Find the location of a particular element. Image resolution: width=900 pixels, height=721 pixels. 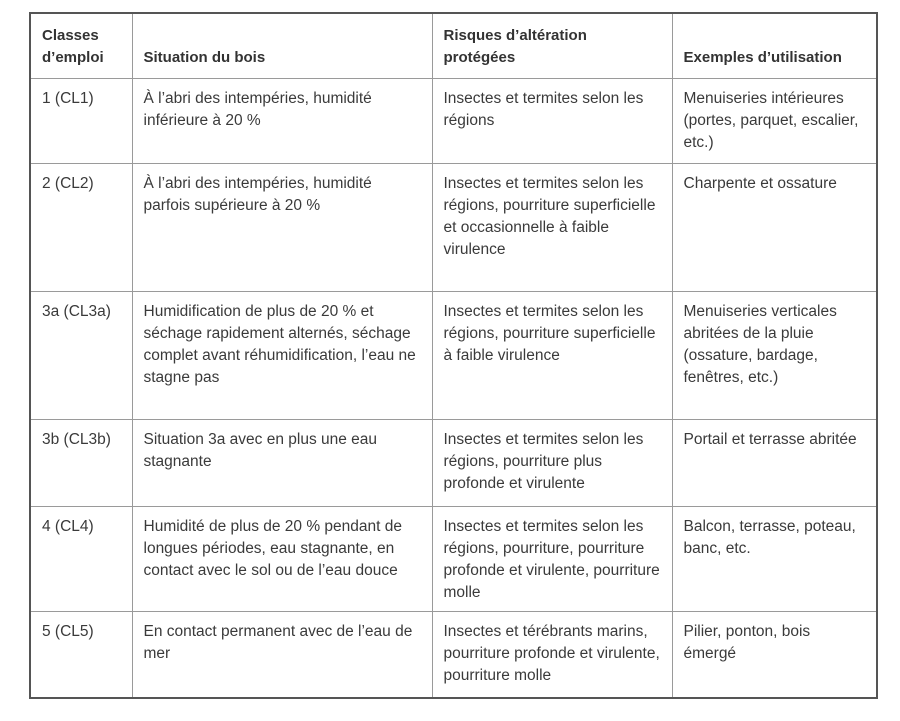

class-cell: 4 (CL4) is located at coordinates (81, 558).